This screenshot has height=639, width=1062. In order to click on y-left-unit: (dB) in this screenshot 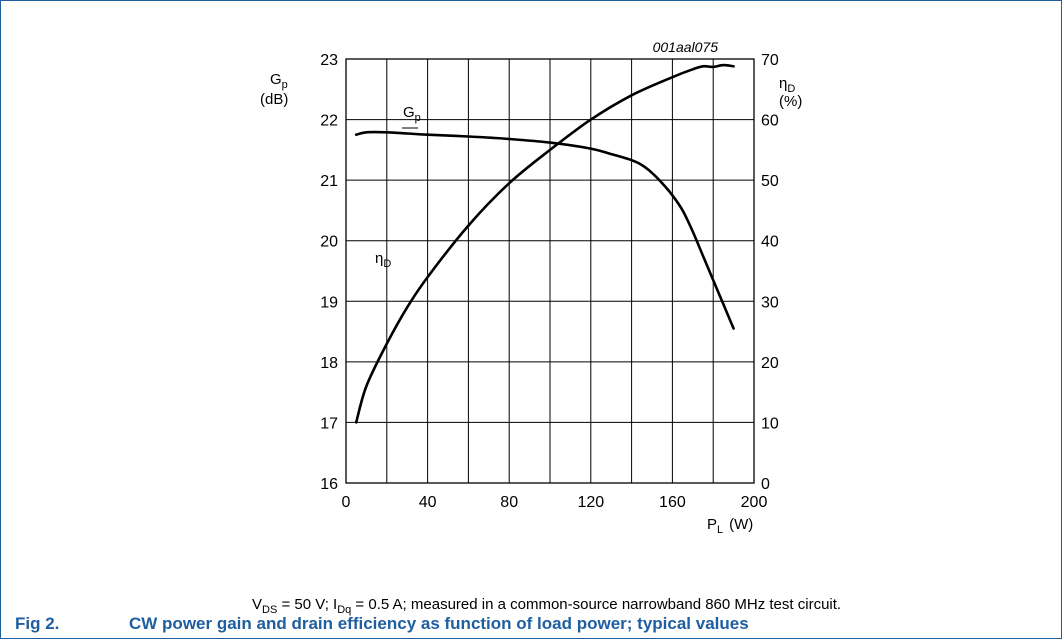, I will do `click(274, 99)`.